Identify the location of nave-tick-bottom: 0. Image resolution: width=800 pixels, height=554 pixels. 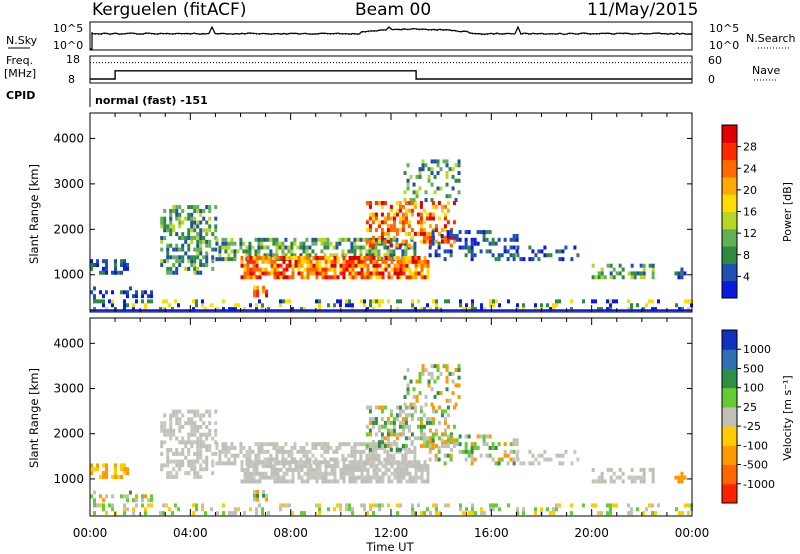
(711, 79).